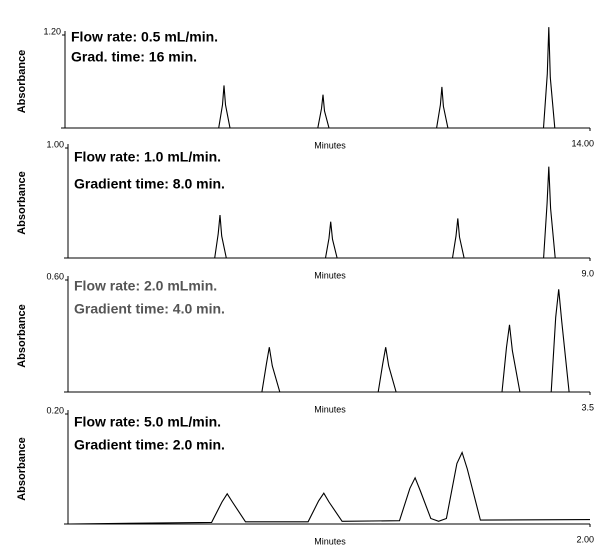 This screenshot has width=595, height=549. I want to click on y-tick-label: 1.20, so click(52, 31).